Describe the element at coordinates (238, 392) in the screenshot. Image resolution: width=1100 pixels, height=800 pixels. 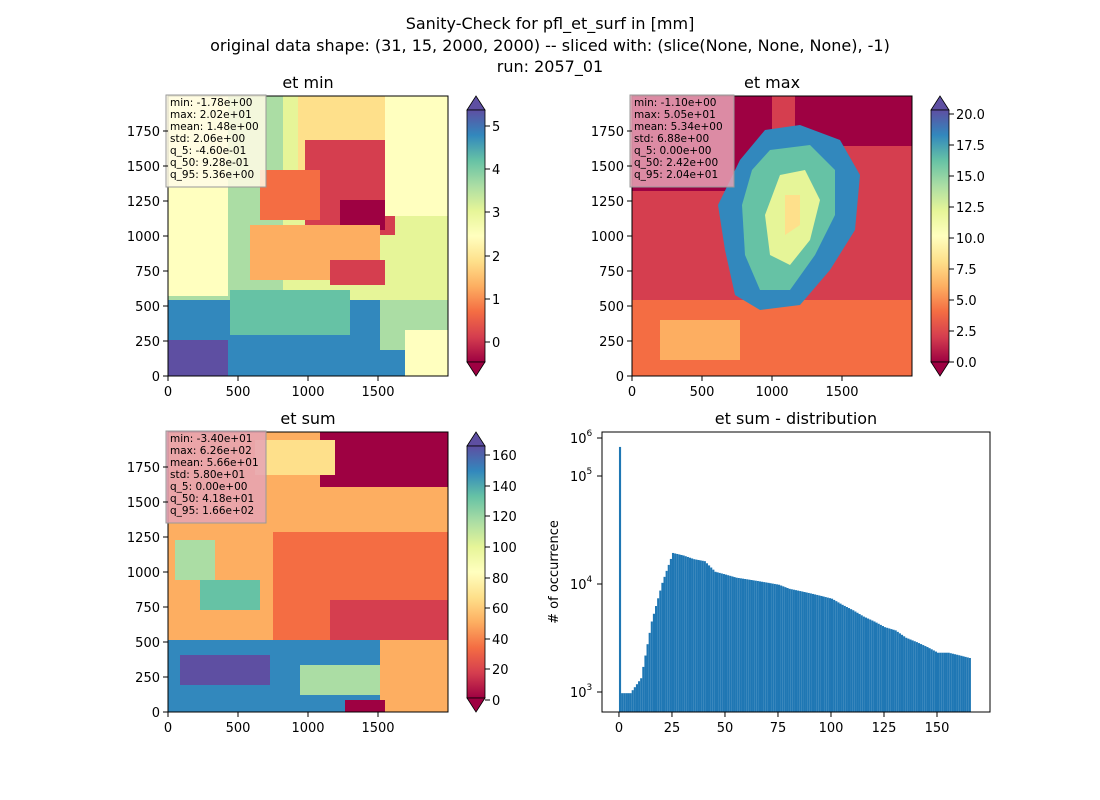
I see `x-tick-label: 500` at that location.